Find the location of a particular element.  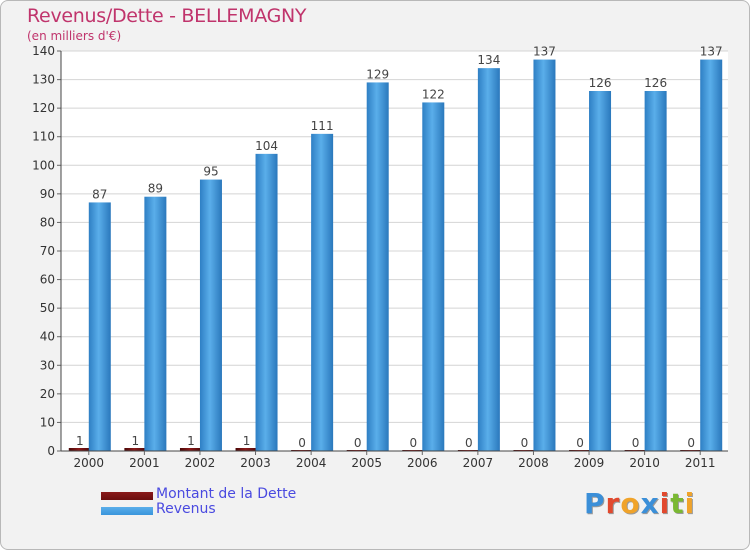

data-label-dette-2001: 1 is located at coordinates (136, 441).